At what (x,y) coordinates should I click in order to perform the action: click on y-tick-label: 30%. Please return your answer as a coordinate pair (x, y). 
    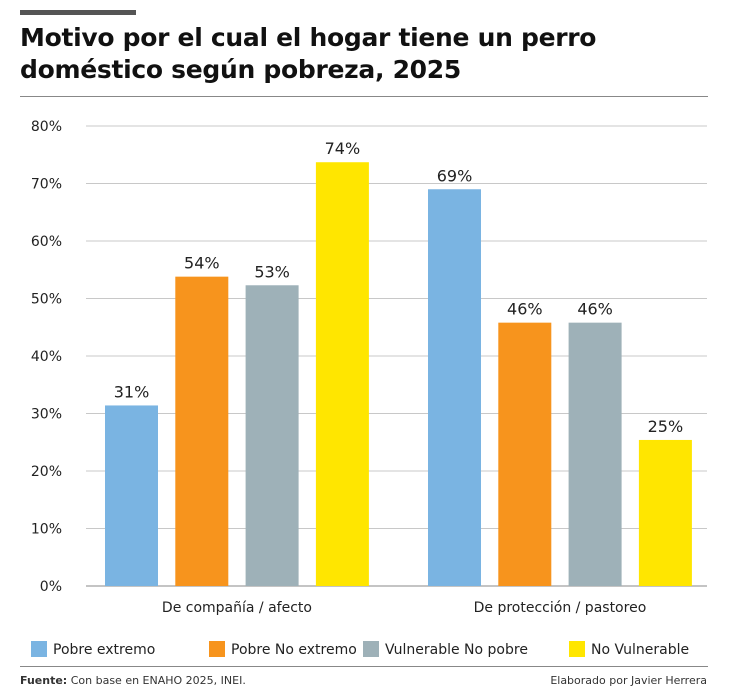
    Looking at the image, I should click on (46, 415).